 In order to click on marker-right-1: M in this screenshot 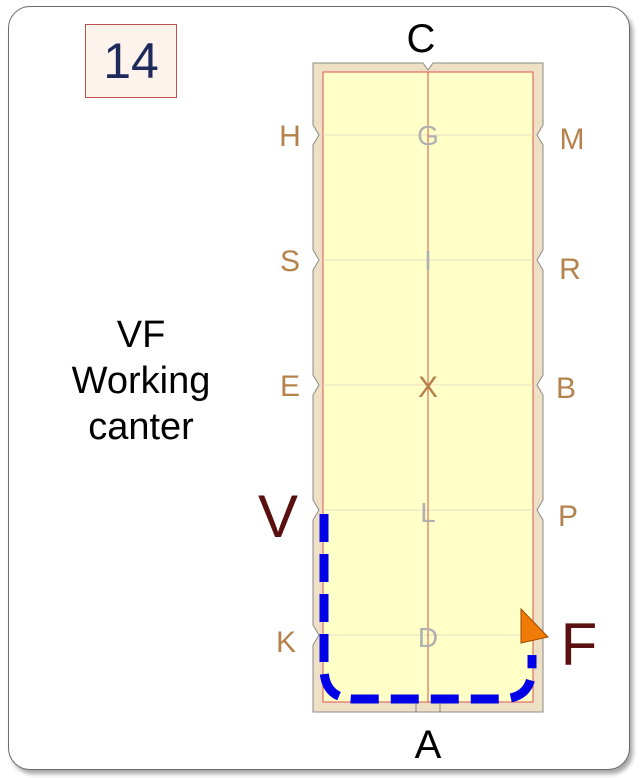, I will do `click(572, 139)`.